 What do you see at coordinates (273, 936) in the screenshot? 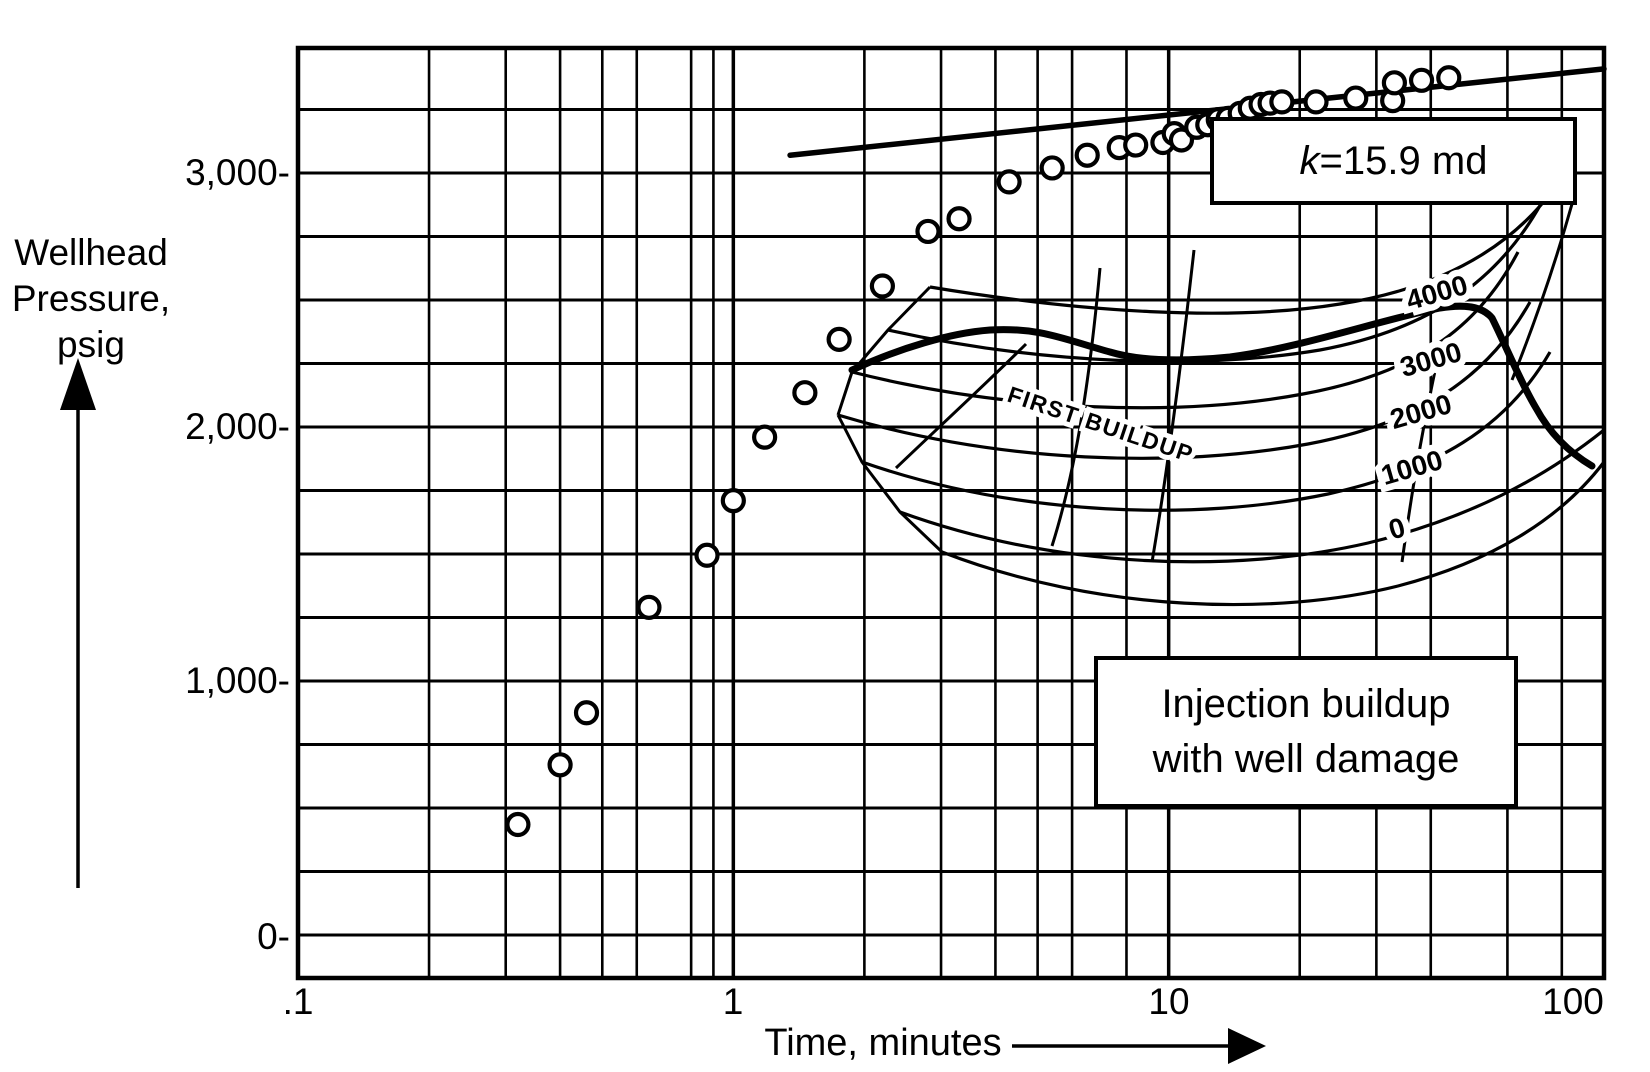
I see `y-tick-0: 0-` at bounding box center [273, 936].